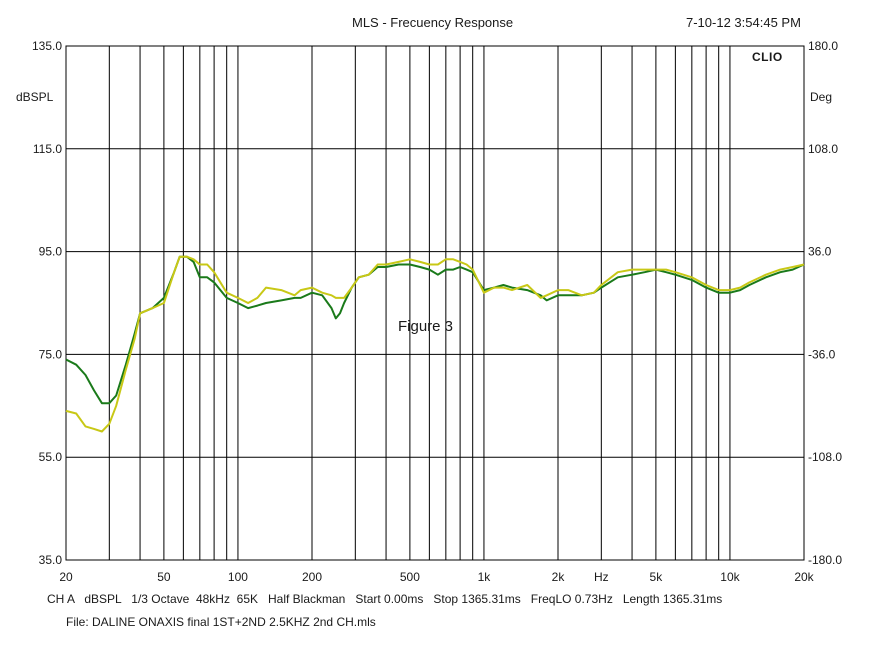 Image resolution: width=870 pixels, height=653 pixels. Describe the element at coordinates (51, 457) in the screenshot. I see `y-tick-label: 55.0` at that location.